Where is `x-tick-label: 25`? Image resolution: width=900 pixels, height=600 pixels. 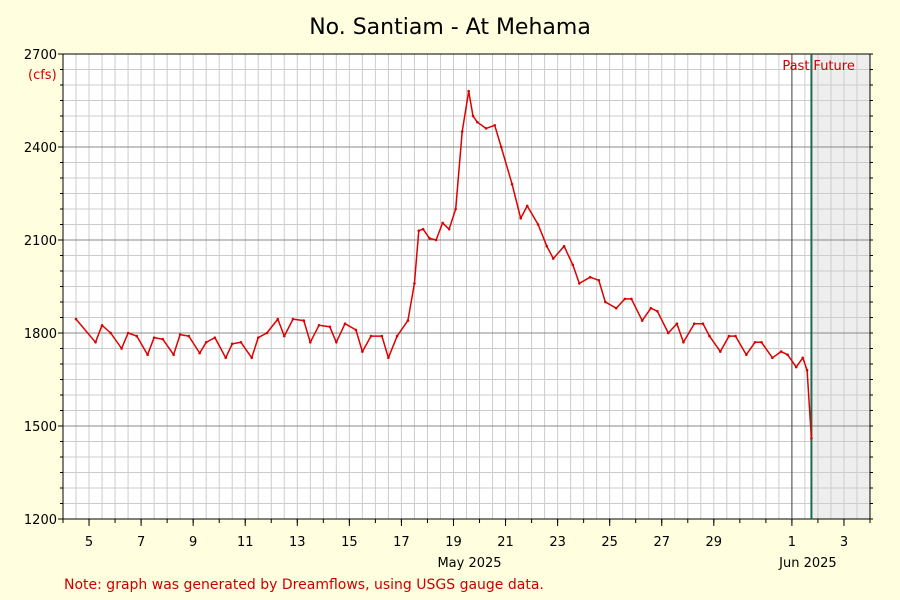 x-tick-label: 25 is located at coordinates (609, 542).